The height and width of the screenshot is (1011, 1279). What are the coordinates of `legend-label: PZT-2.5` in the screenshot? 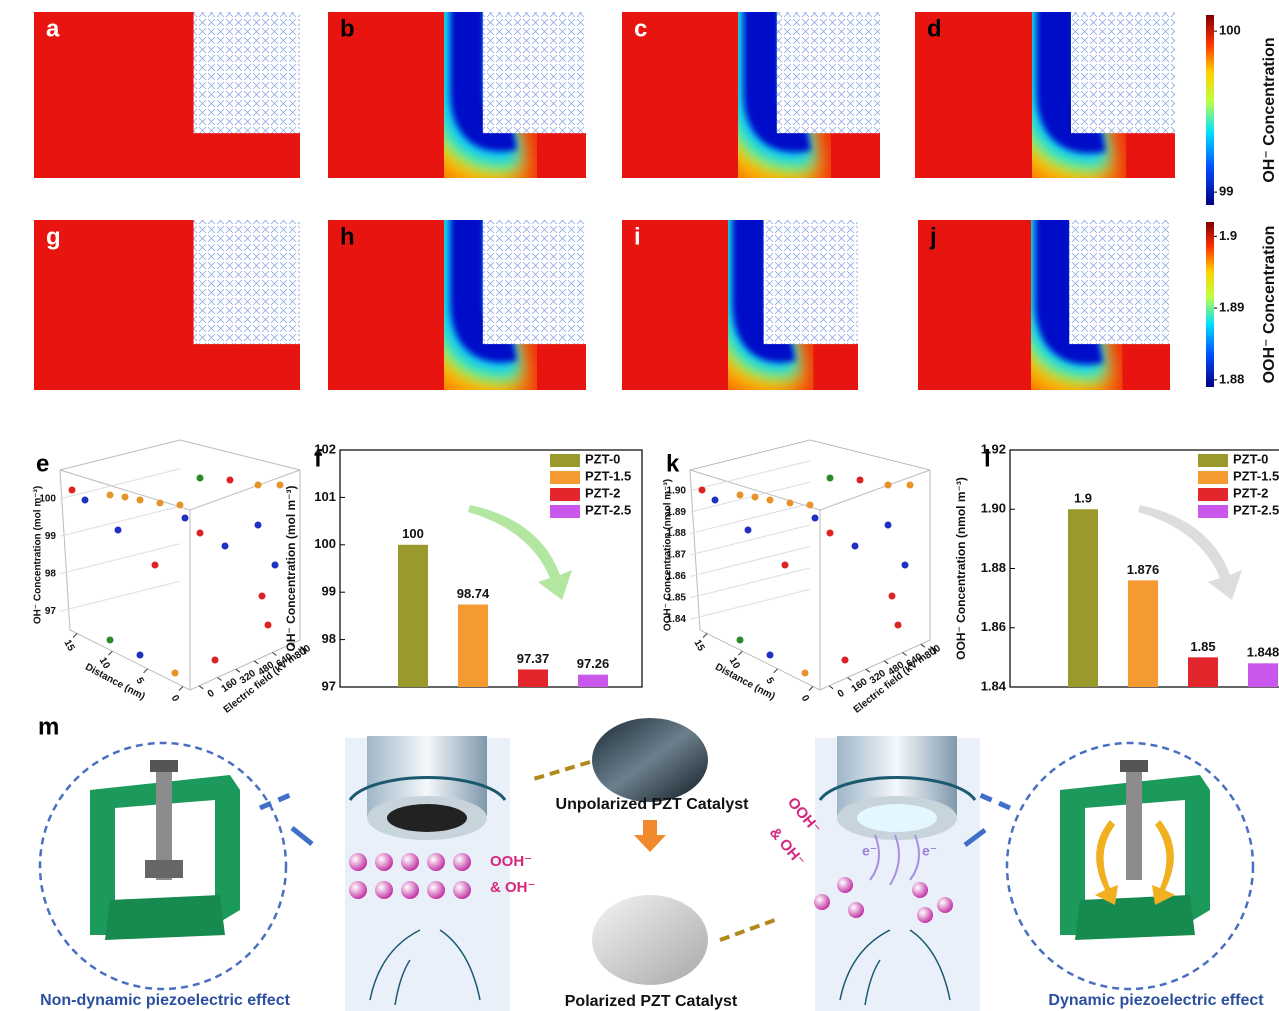 It's located at (1256, 509).